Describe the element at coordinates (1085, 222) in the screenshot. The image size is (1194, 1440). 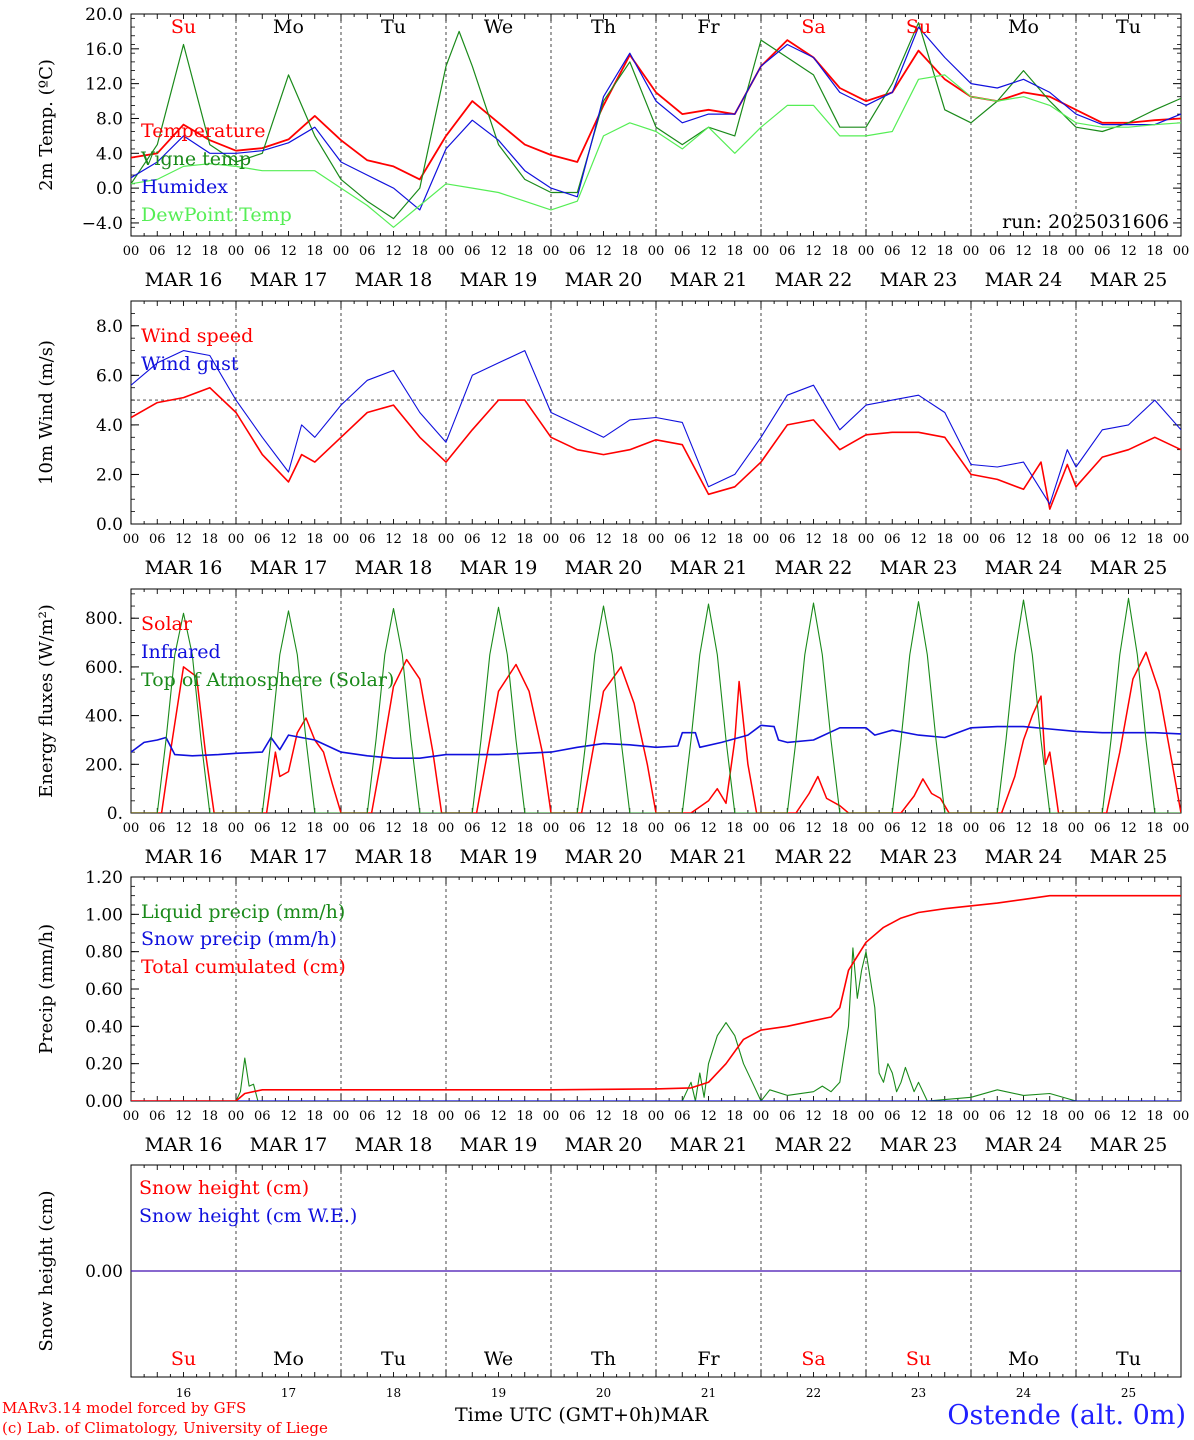
I see `run-label: run: 2025031606` at that location.